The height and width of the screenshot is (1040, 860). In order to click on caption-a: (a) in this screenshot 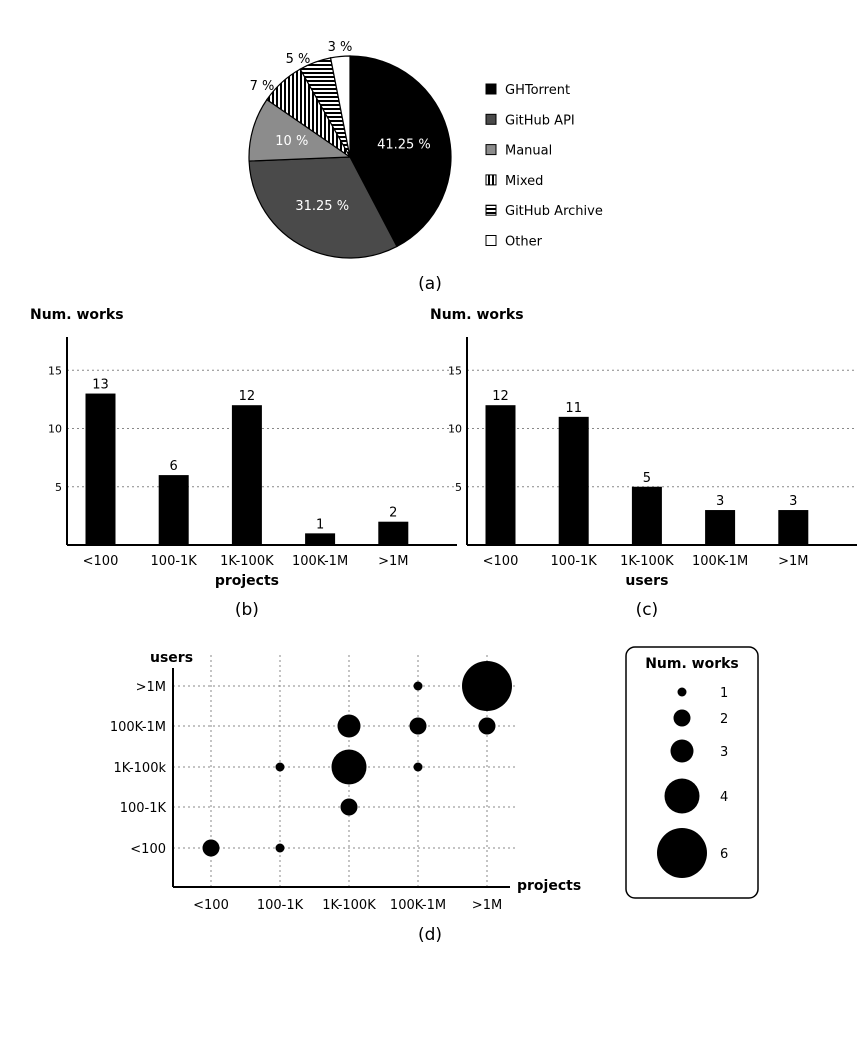, I will do `click(430, 284)`.